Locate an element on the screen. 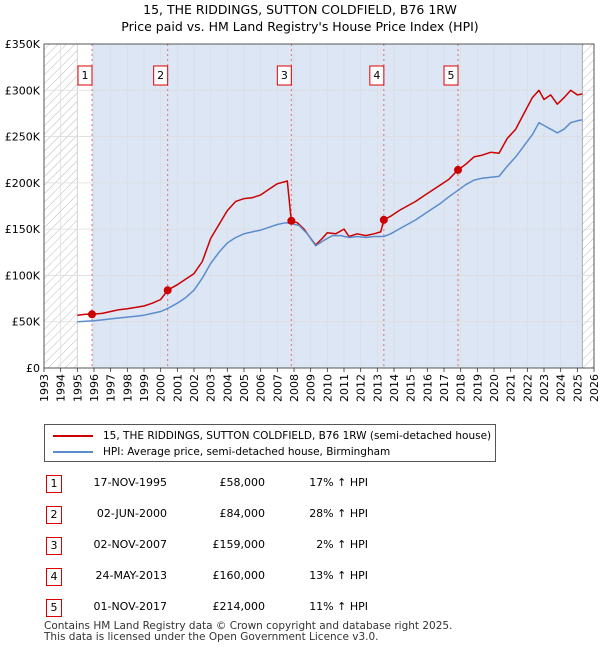 This screenshot has height=650, width=600. sale-marker-label: 4 is located at coordinates (376, 75).